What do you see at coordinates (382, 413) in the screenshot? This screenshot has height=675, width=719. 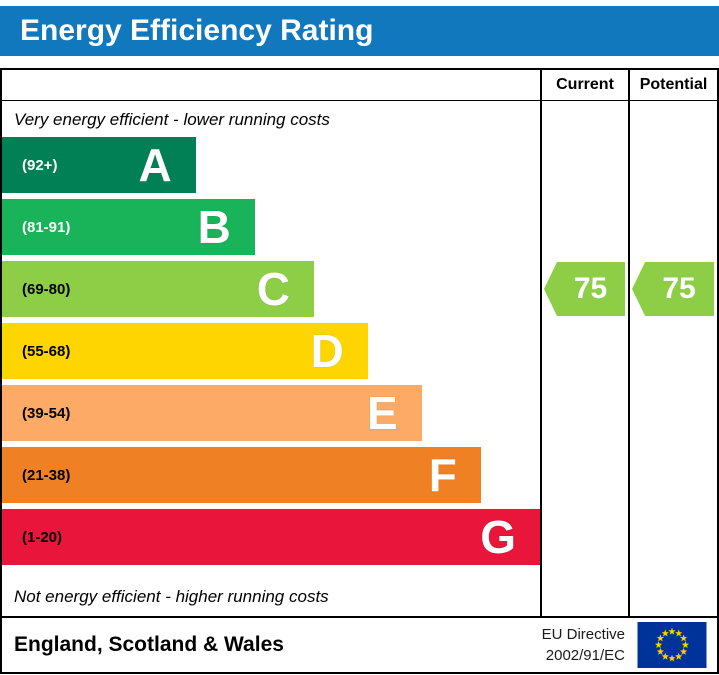 I see `band-letter: E` at bounding box center [382, 413].